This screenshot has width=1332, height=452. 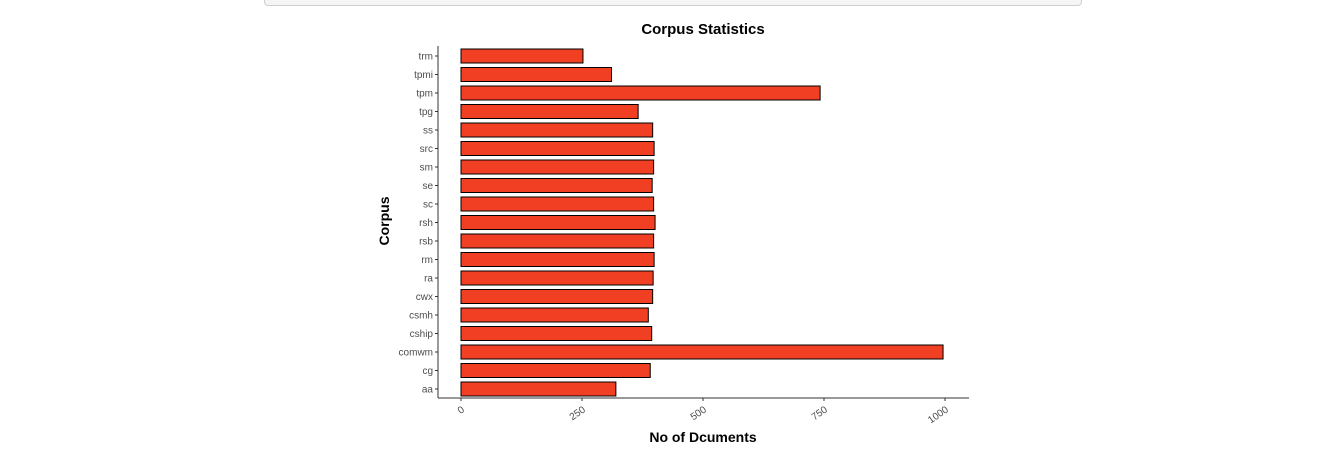 I want to click on bar-rm, so click(x=557, y=259).